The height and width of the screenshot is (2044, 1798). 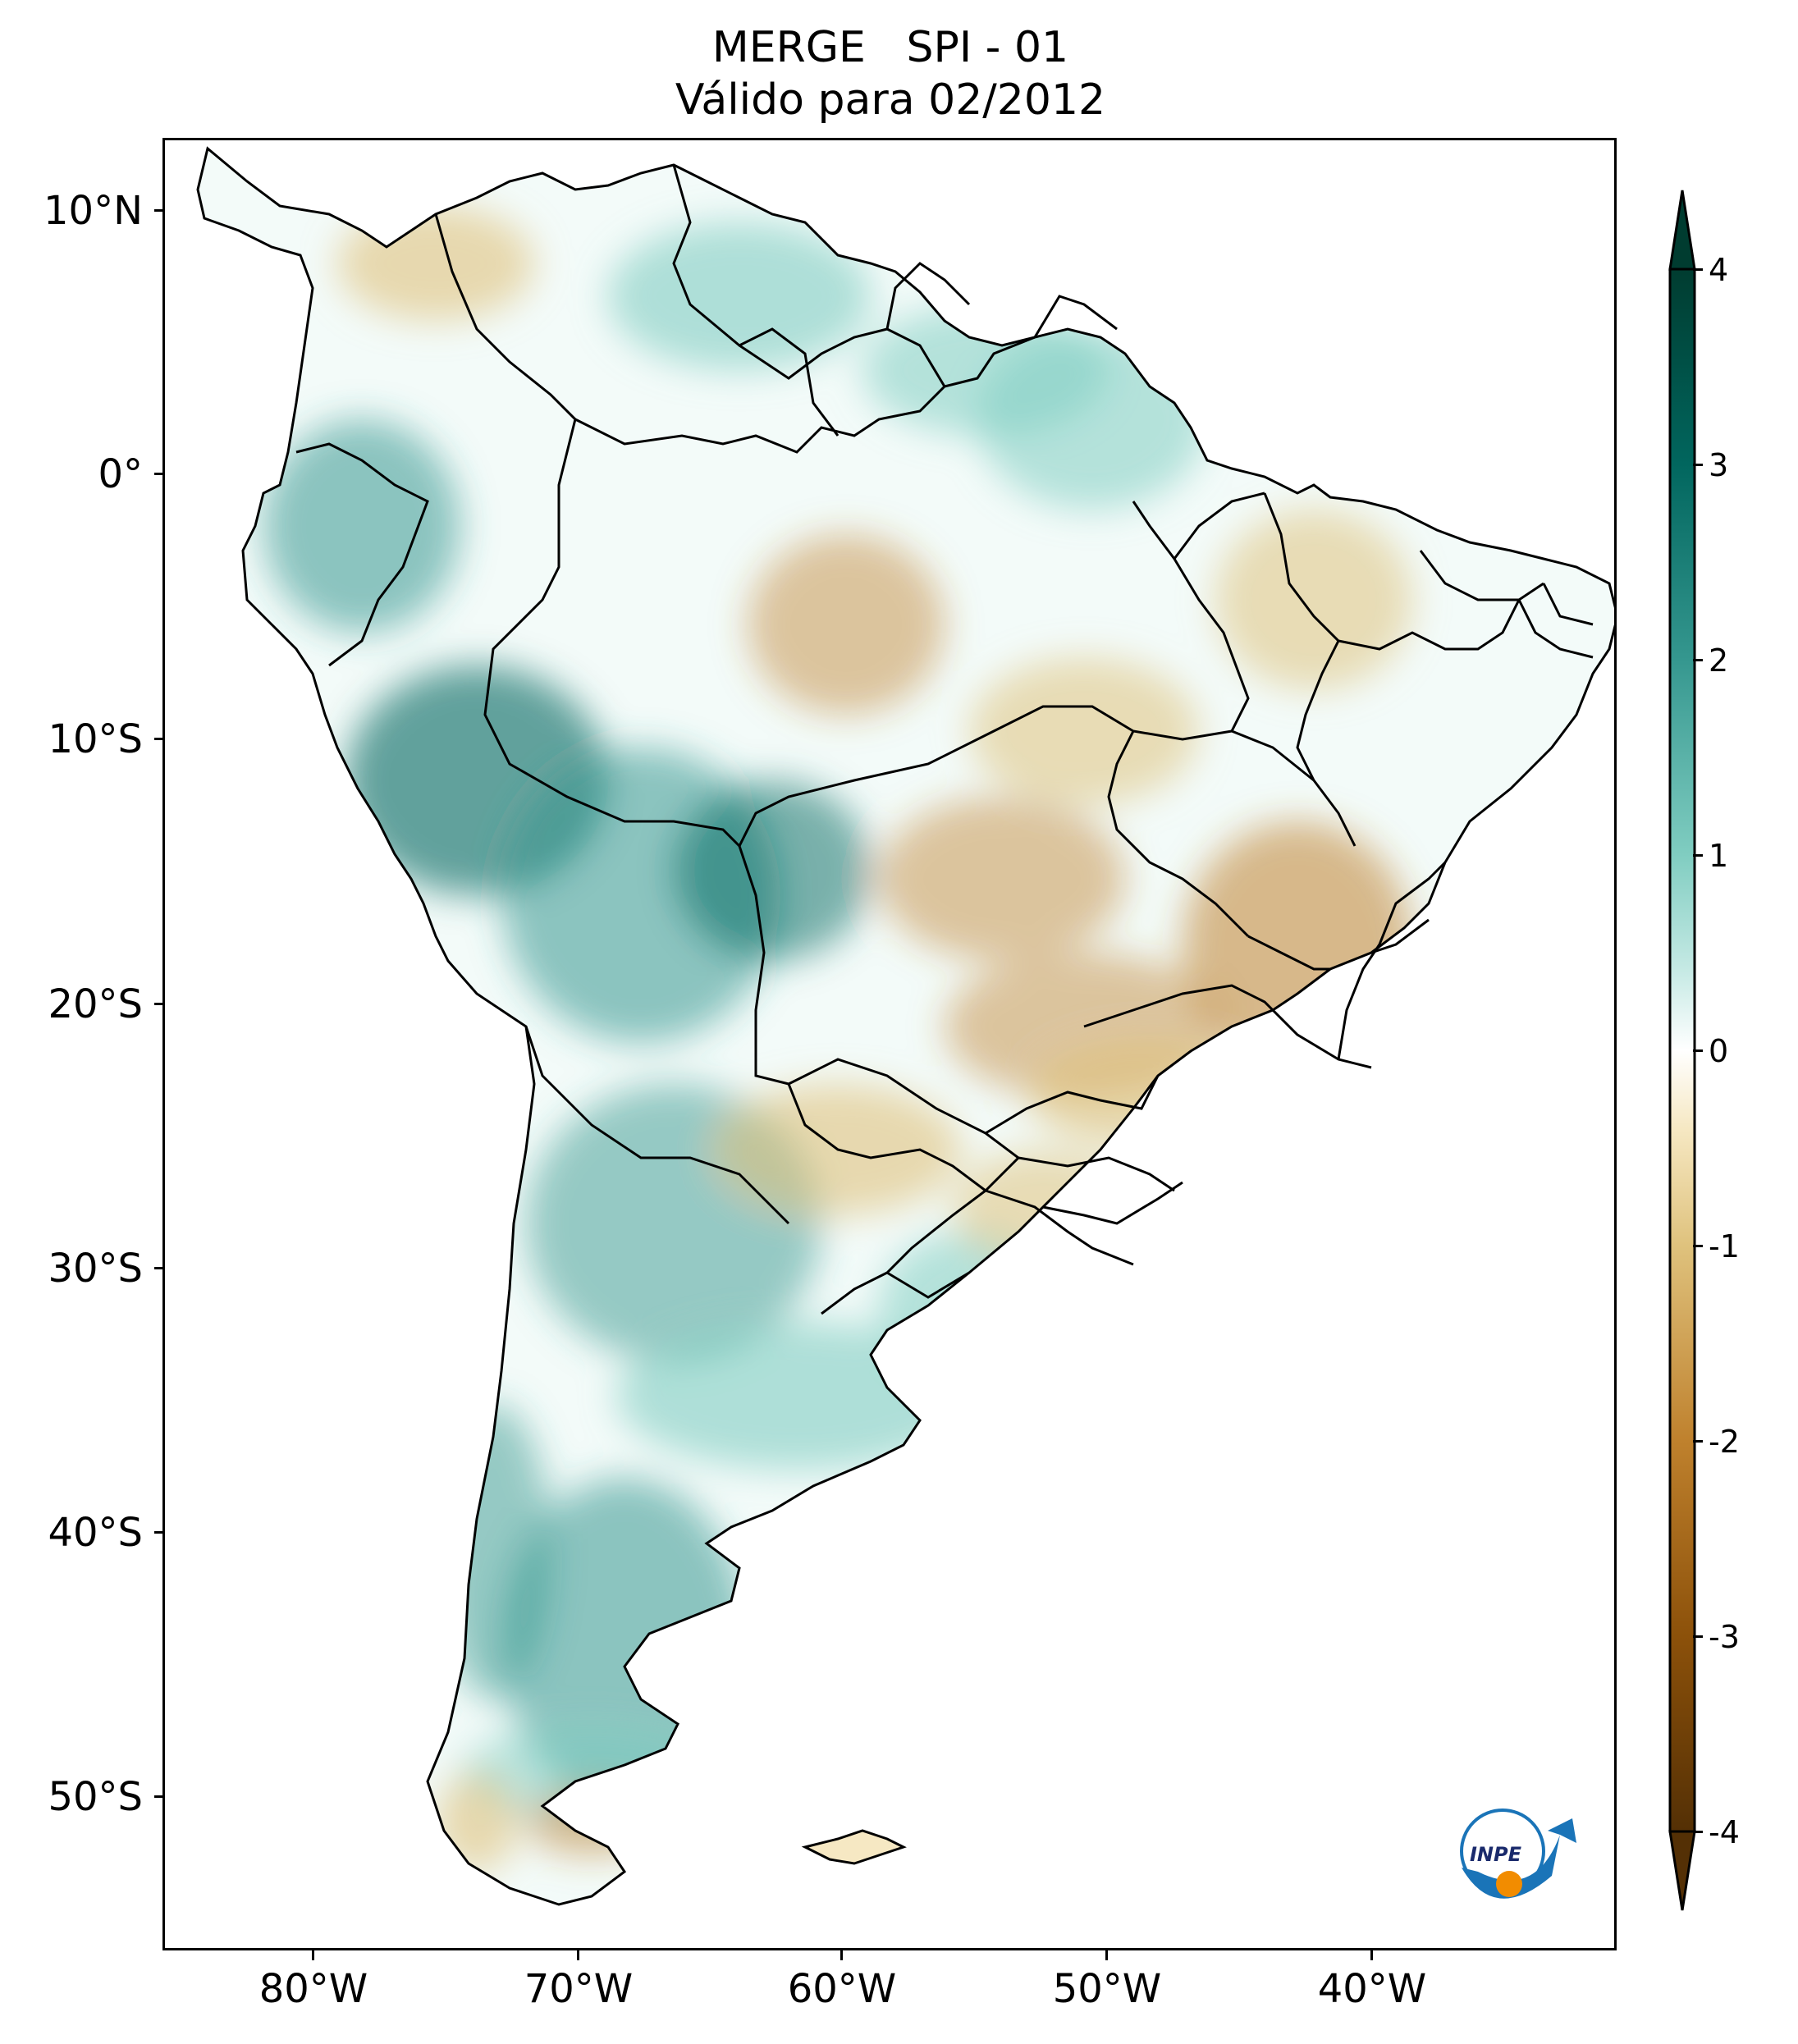 What do you see at coordinates (95, 1269) in the screenshot?
I see `lat-label-30s: 30°S` at bounding box center [95, 1269].